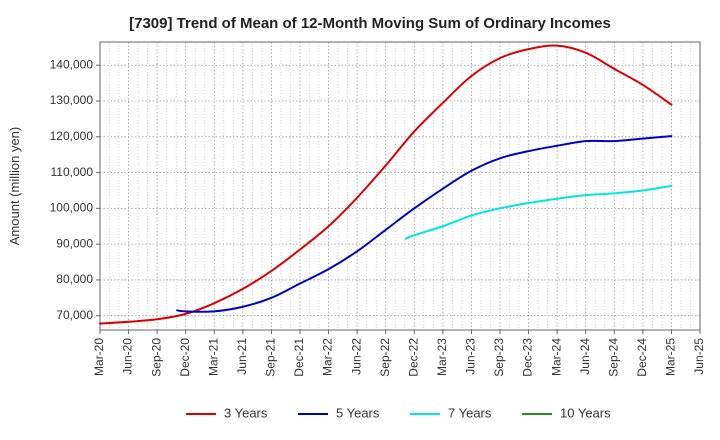 The width and height of the screenshot is (720, 440). Describe the element at coordinates (585, 412) in the screenshot. I see `legend-label-10-years: 10 Years` at that location.